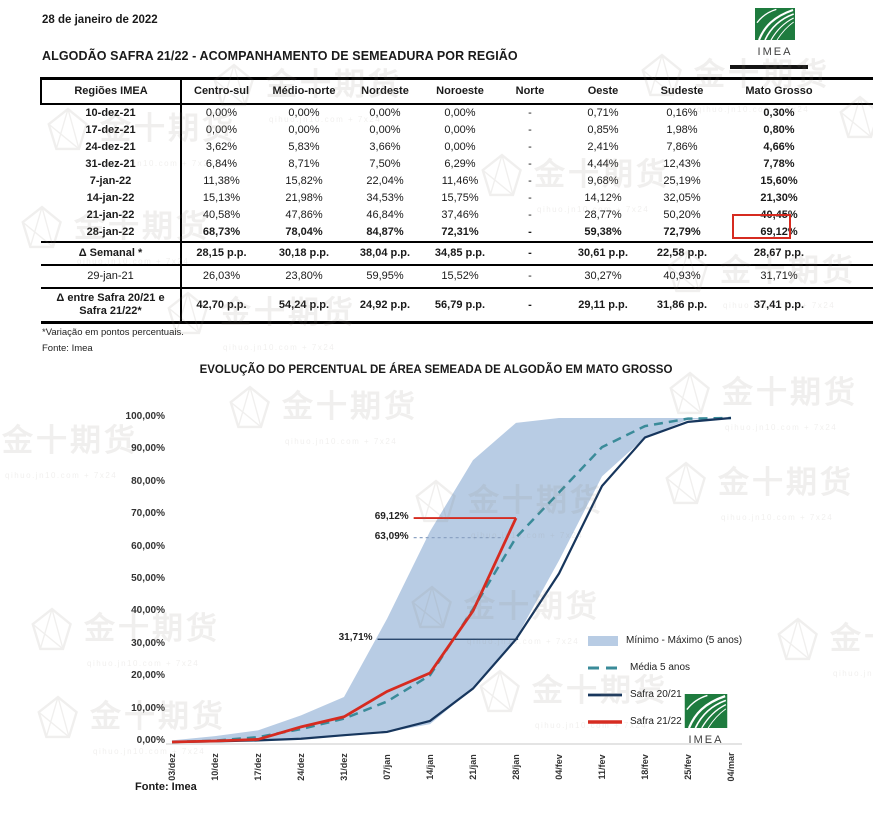  Describe the element at coordinates (111, 233) in the screenshot. I see `row-label: 28-jan-22` at that location.